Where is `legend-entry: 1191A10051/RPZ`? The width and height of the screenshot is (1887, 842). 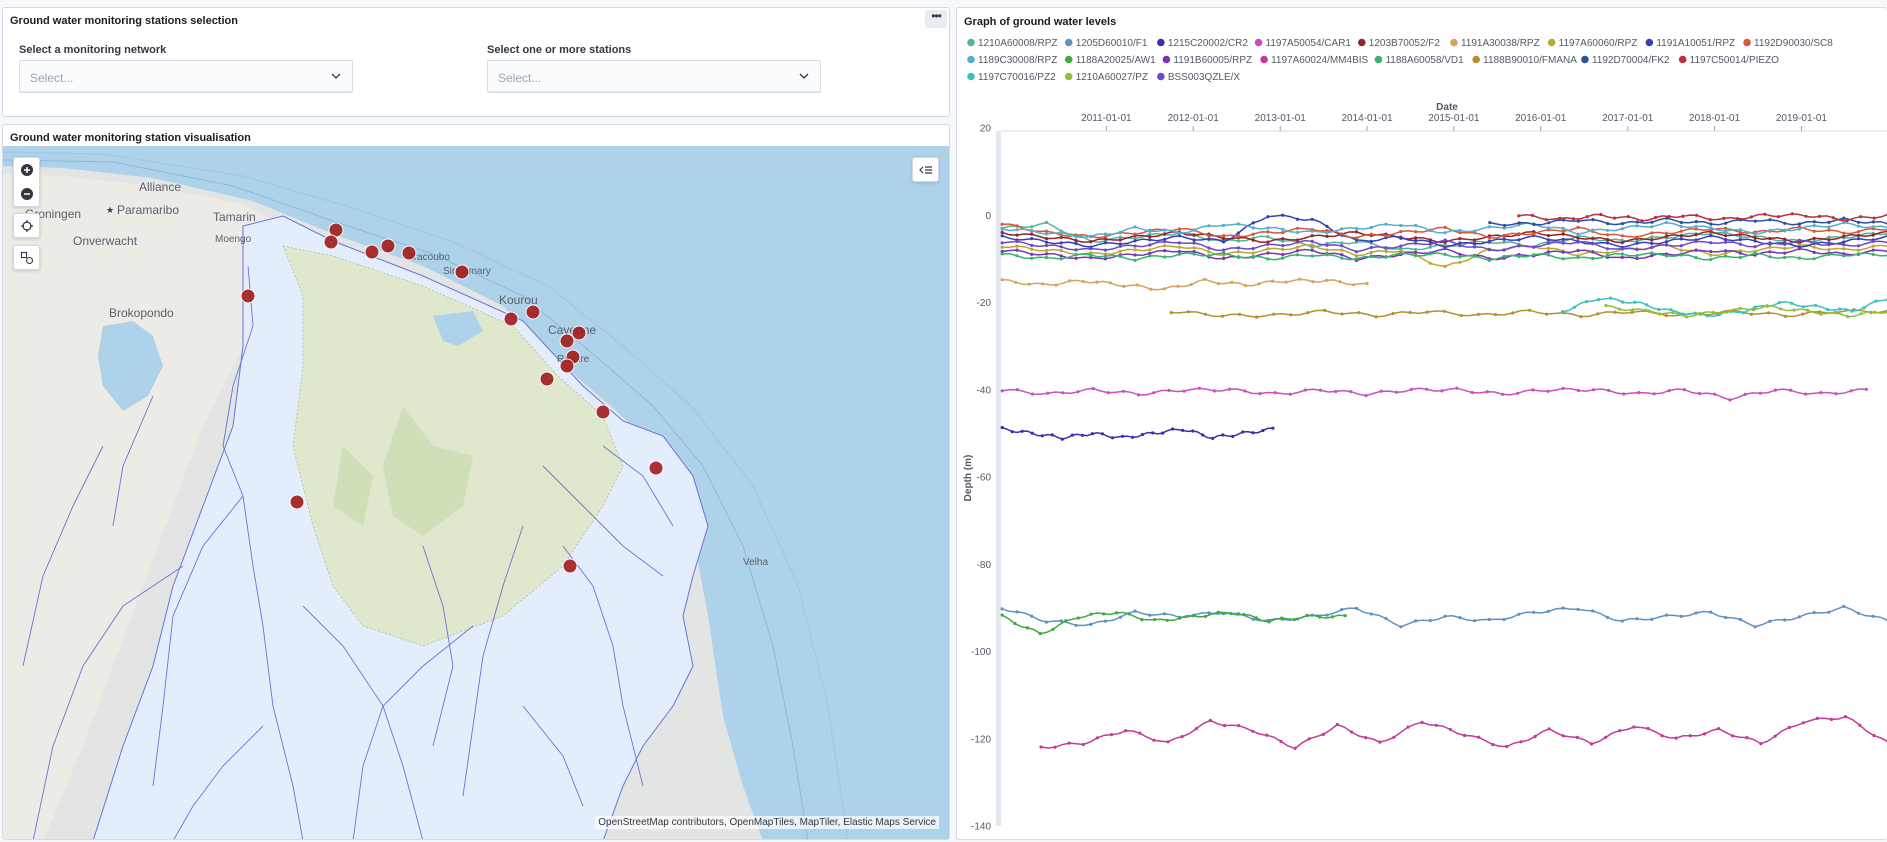
legend-entry: 1191A10051/RPZ is located at coordinates (1695, 43).